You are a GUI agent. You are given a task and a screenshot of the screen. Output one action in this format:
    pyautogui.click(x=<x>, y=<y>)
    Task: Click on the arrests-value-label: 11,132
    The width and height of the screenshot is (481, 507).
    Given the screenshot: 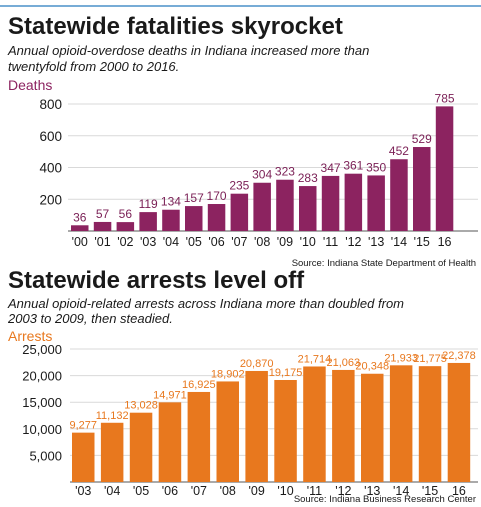 What is the action you would take?
    pyautogui.click(x=112, y=416)
    